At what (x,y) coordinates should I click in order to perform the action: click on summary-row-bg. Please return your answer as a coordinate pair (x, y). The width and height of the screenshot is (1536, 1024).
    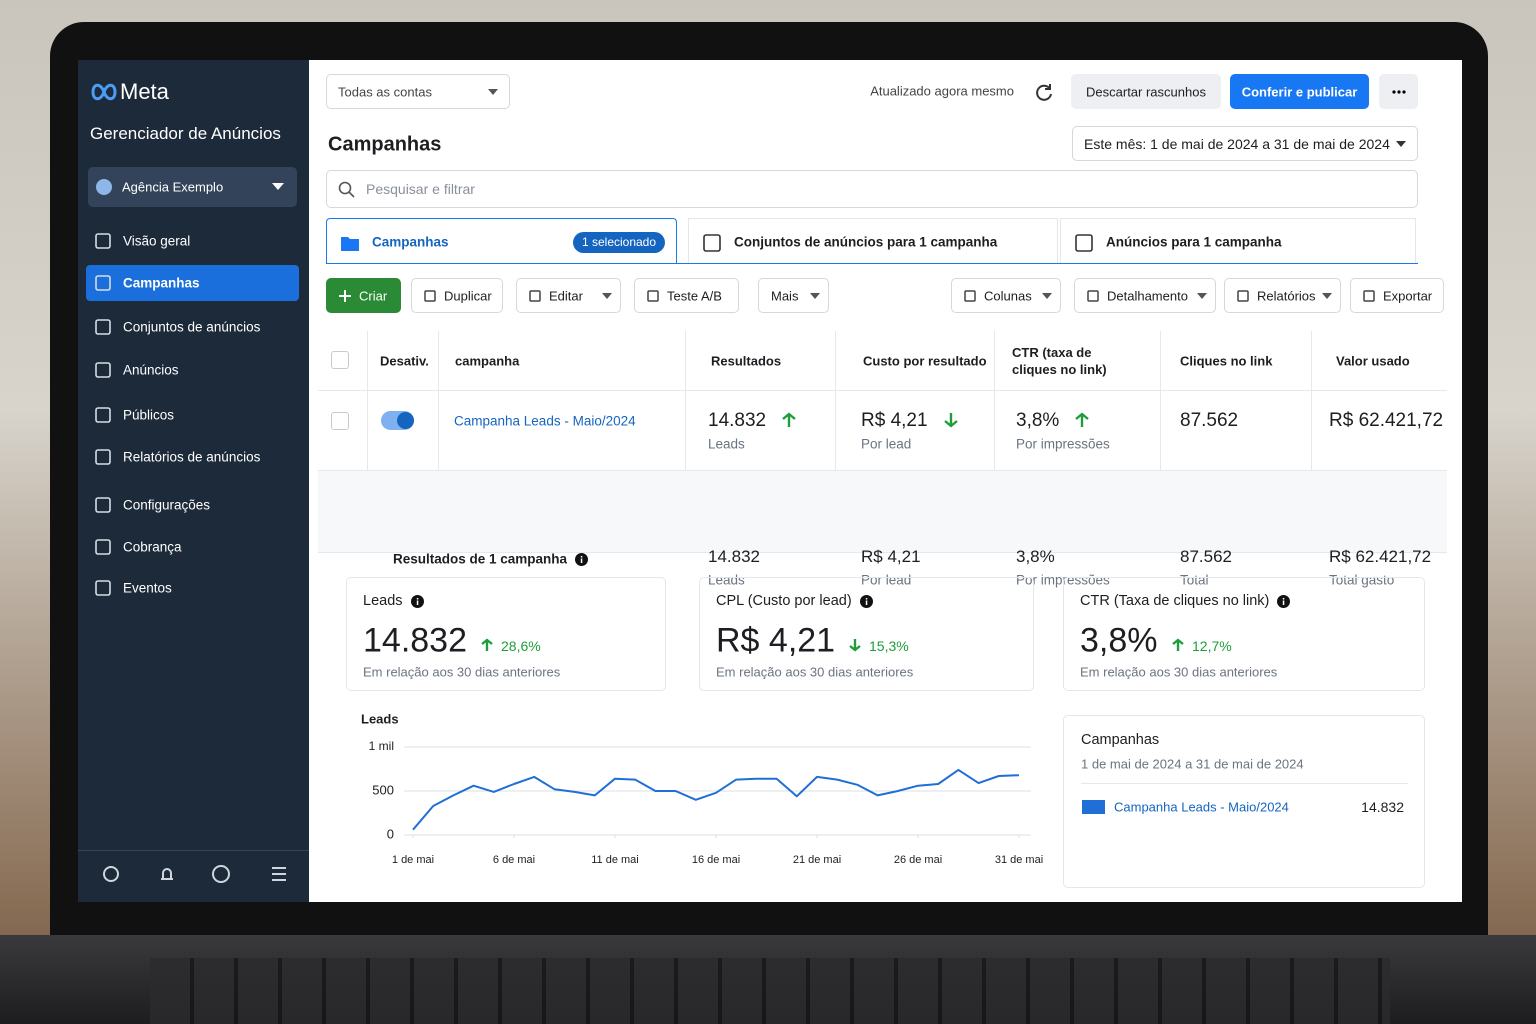
    Looking at the image, I should click on (882, 511).